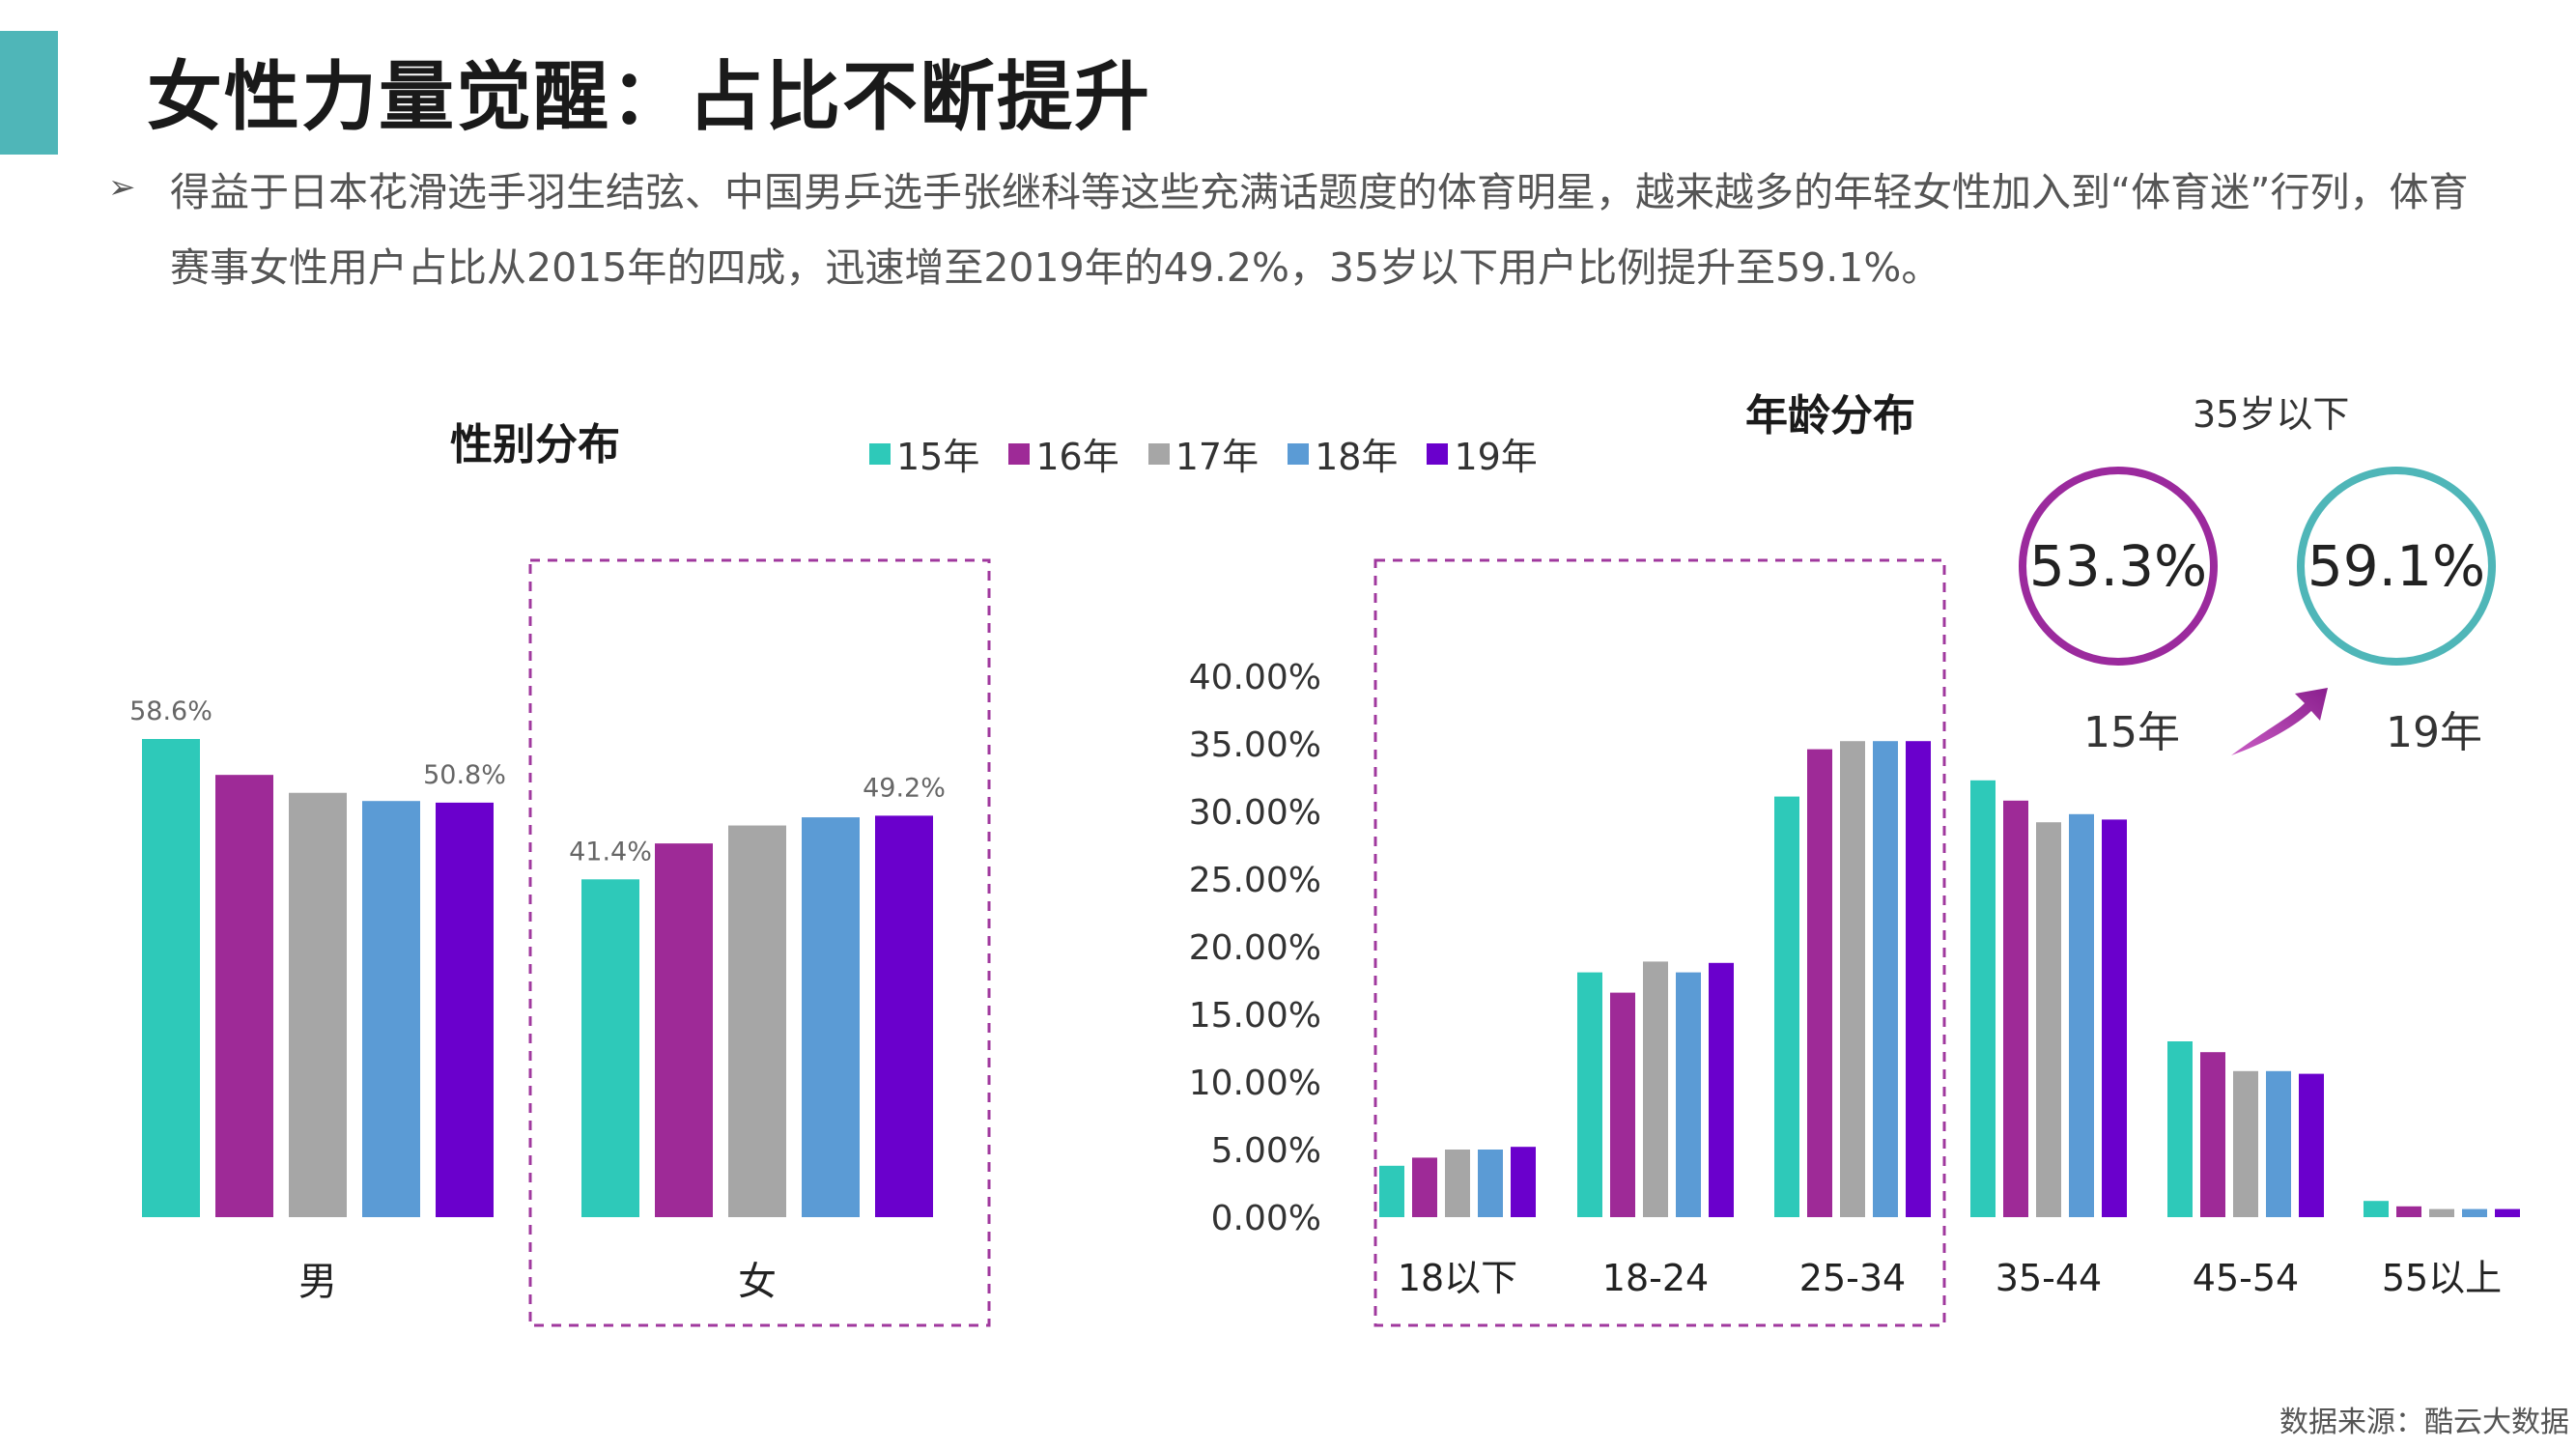 This screenshot has width=2576, height=1449. Describe the element at coordinates (1266, 1151) in the screenshot. I see `age-y-tick-label: 5.00%` at that location.